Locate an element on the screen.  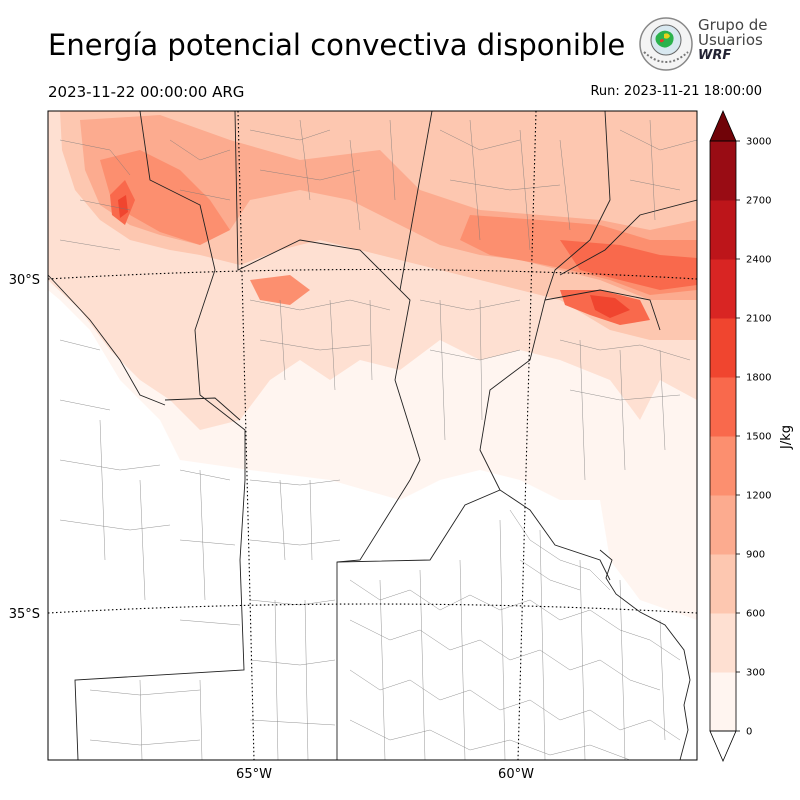
colorbar: 0 300 600 900 1200 1500 1800 2100 2400 2700 3000 is located at coordinates (740, 436).